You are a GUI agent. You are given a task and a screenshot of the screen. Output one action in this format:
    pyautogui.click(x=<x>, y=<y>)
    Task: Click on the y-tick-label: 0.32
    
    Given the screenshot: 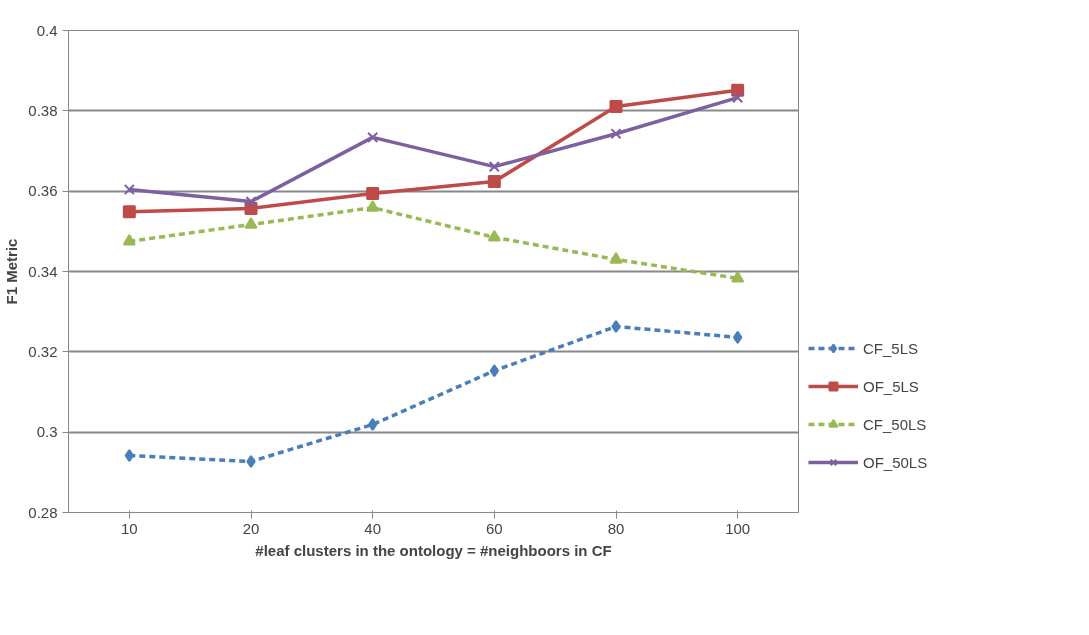 What is the action you would take?
    pyautogui.click(x=43, y=351)
    